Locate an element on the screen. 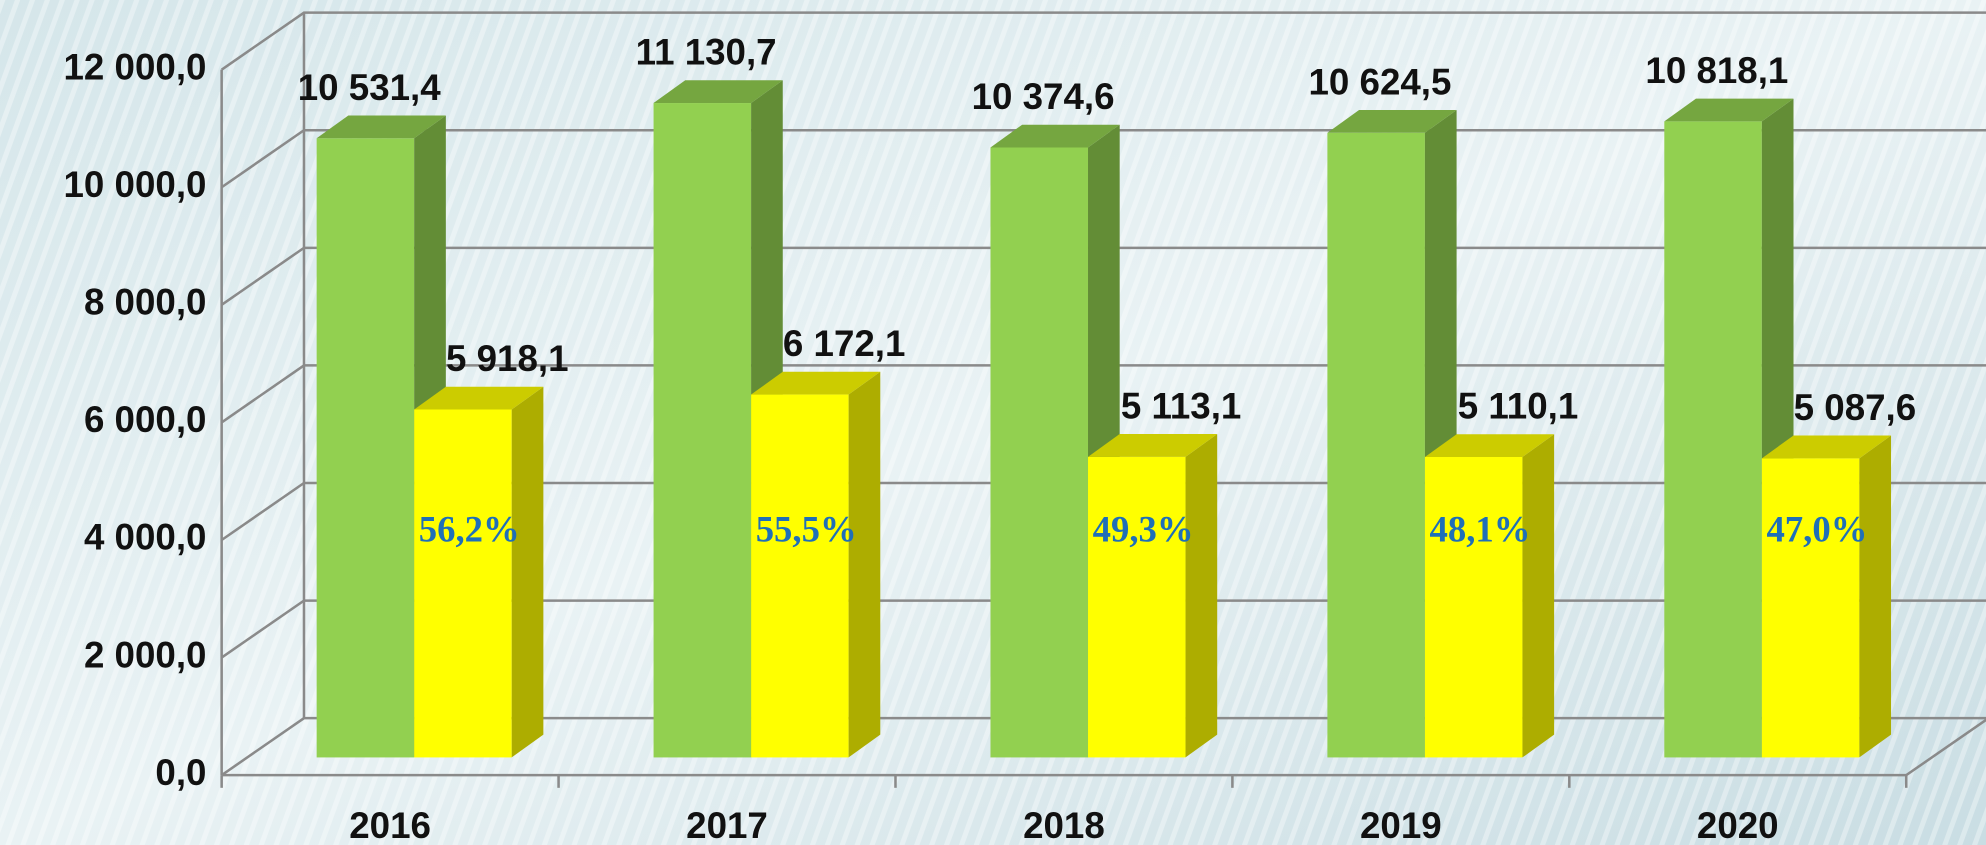 The image size is (1986, 845). y-tick-label: 4 000,0 is located at coordinates (145, 537).